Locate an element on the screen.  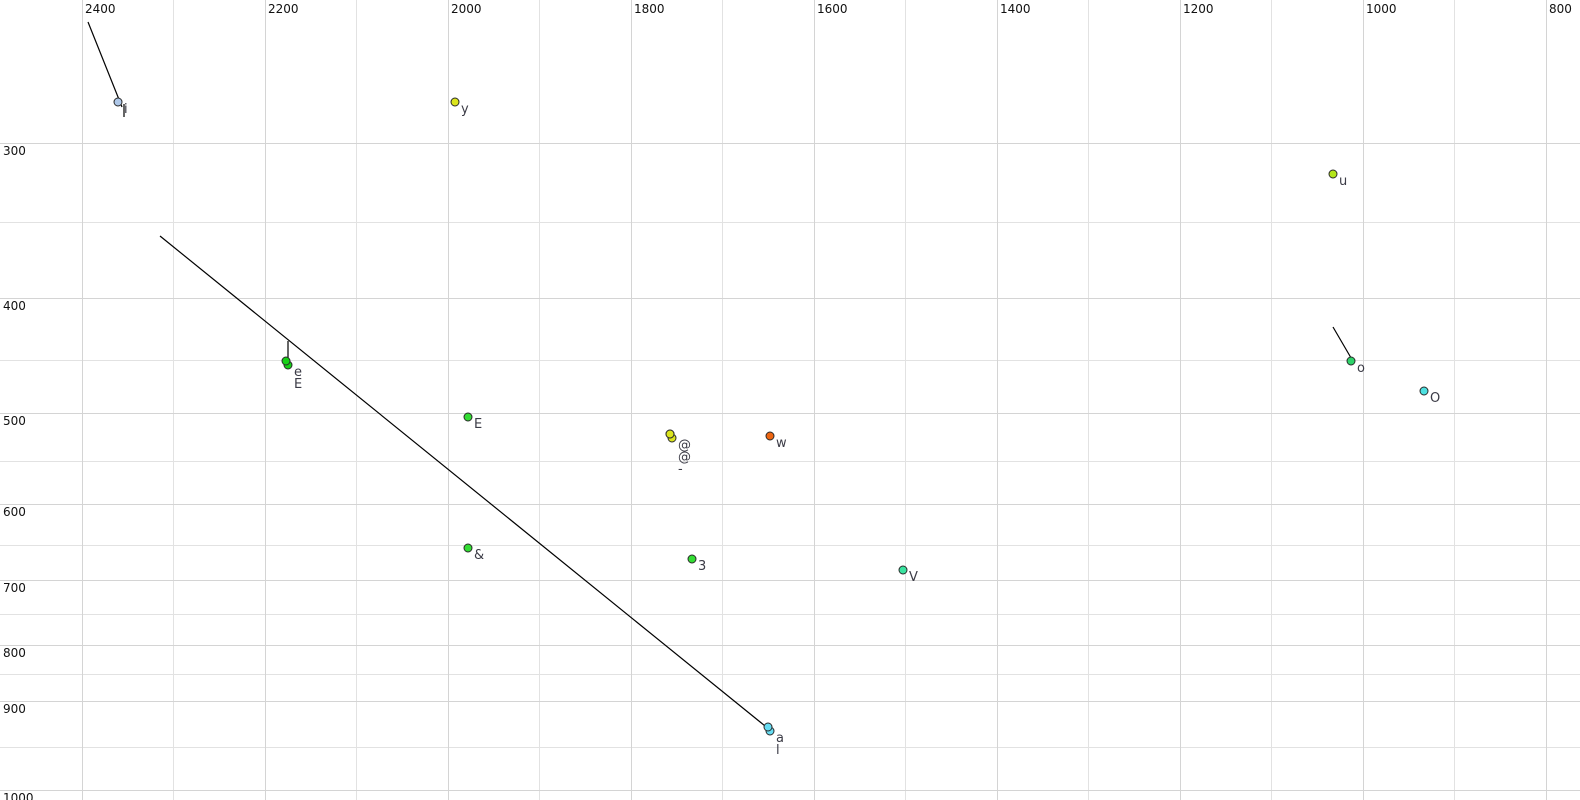
x-axis-tick-label: 2000 is located at coordinates (466, 9).